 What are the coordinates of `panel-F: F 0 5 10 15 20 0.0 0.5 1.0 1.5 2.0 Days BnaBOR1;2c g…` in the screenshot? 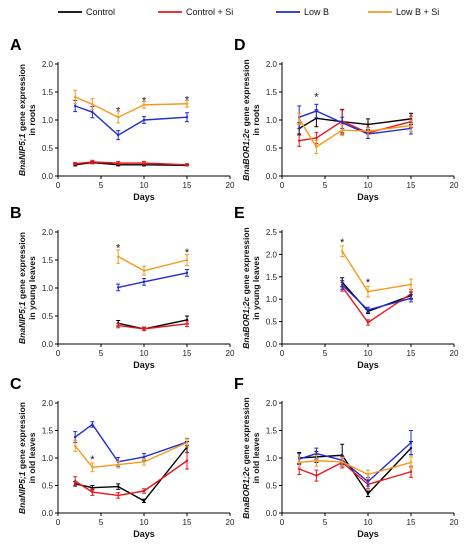 It's located at (346, 457).